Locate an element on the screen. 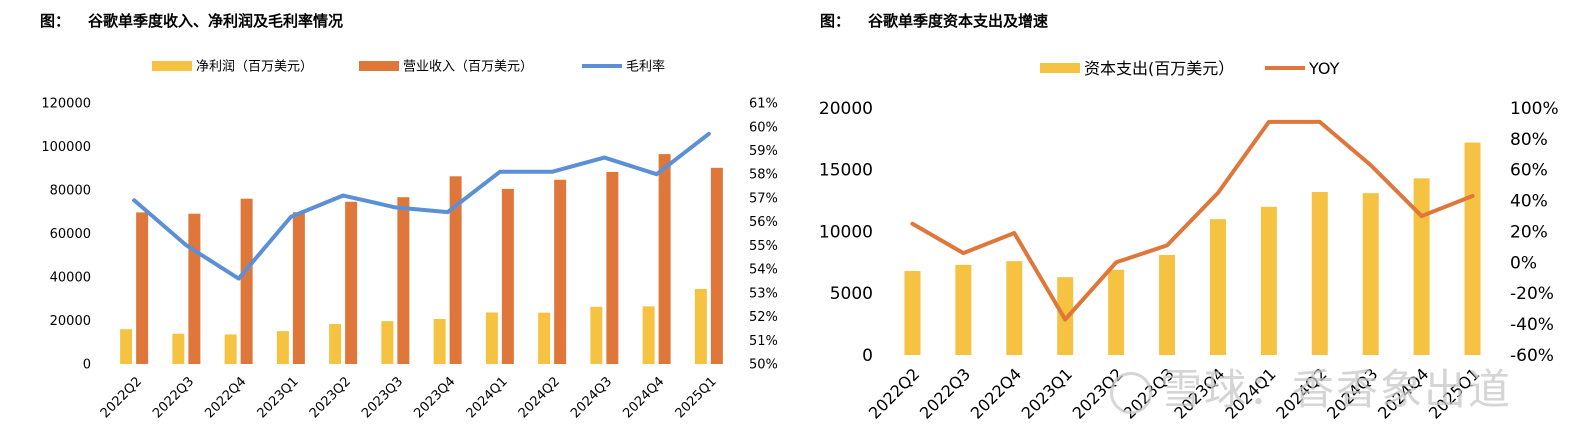 The image size is (1588, 446). y-tick-label-right: -40% is located at coordinates (1532, 325).